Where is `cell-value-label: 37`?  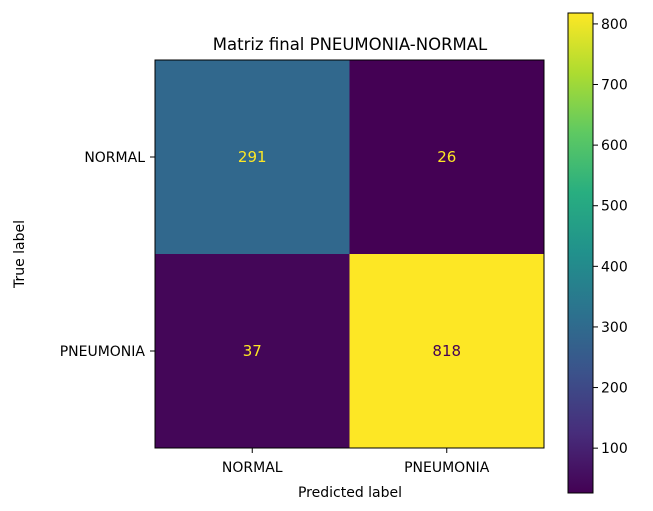 cell-value-label: 37 is located at coordinates (252, 351).